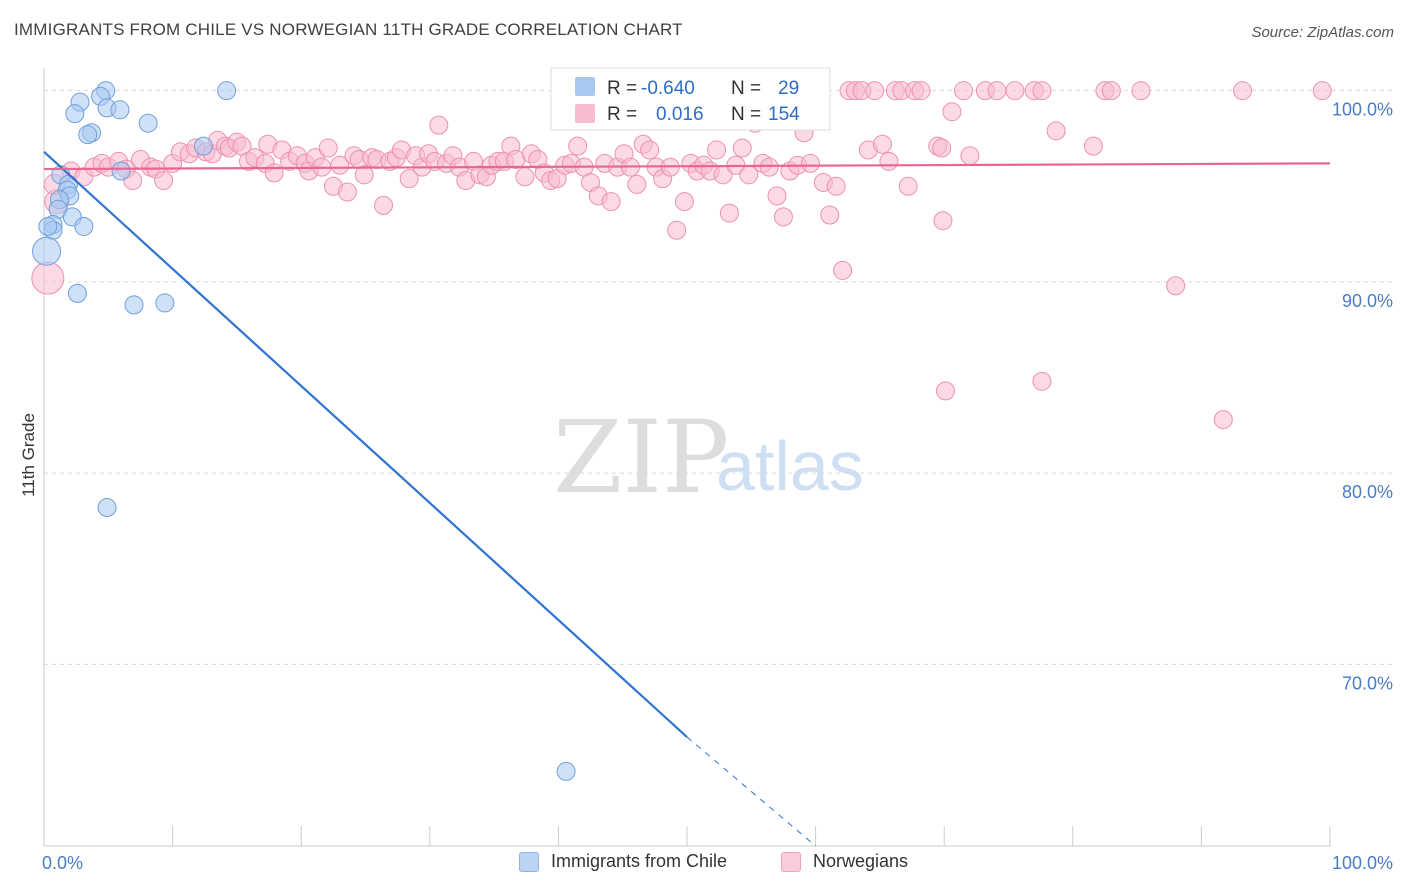 The height and width of the screenshot is (892, 1406). Describe the element at coordinates (641, 457) in the screenshot. I see `watermark-zip: ZIP` at that location.